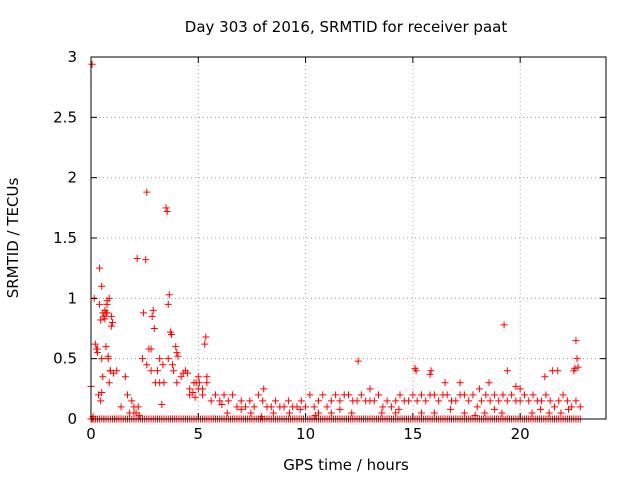 The height and width of the screenshot is (480, 640). What do you see at coordinates (91, 434) in the screenshot?
I see `x-tick-label: 0` at bounding box center [91, 434].